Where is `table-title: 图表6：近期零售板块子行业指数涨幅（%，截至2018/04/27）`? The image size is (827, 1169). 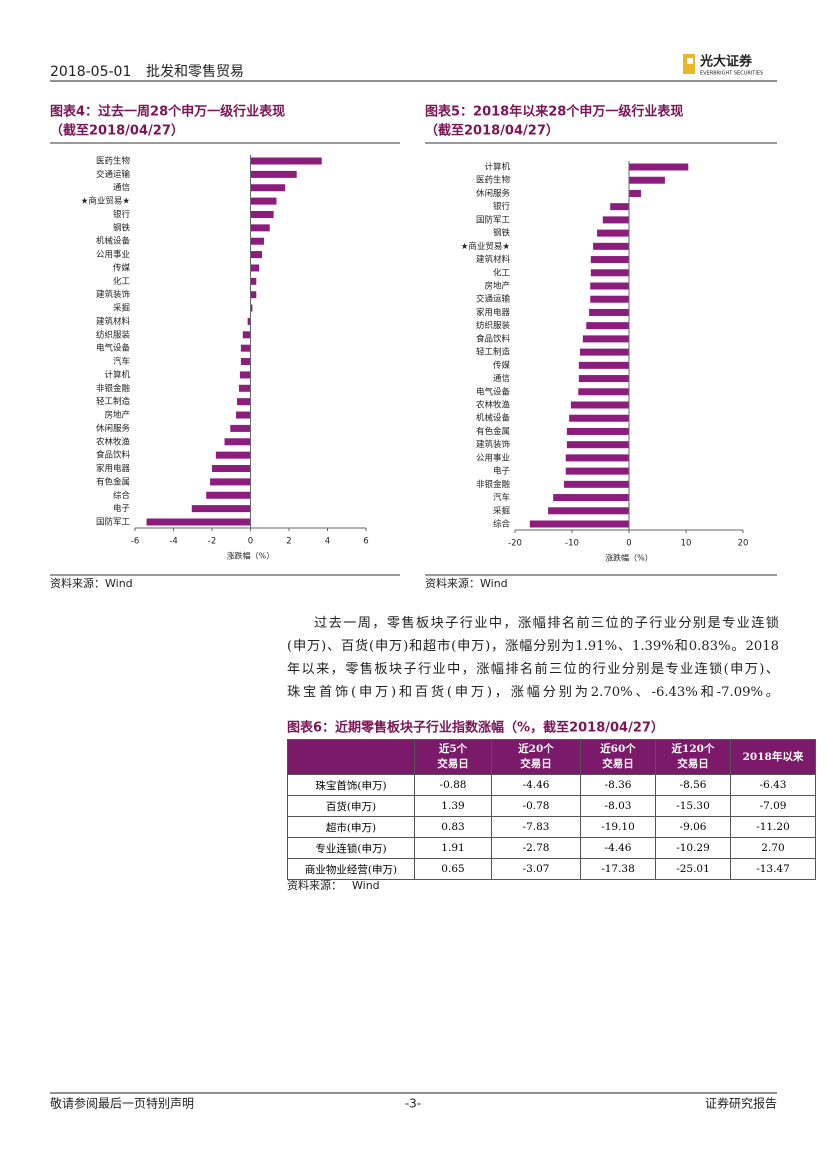 table-title: 图表6：近期零售板块子行业指数涨幅（%，截至2018/04/27） is located at coordinates (475, 728).